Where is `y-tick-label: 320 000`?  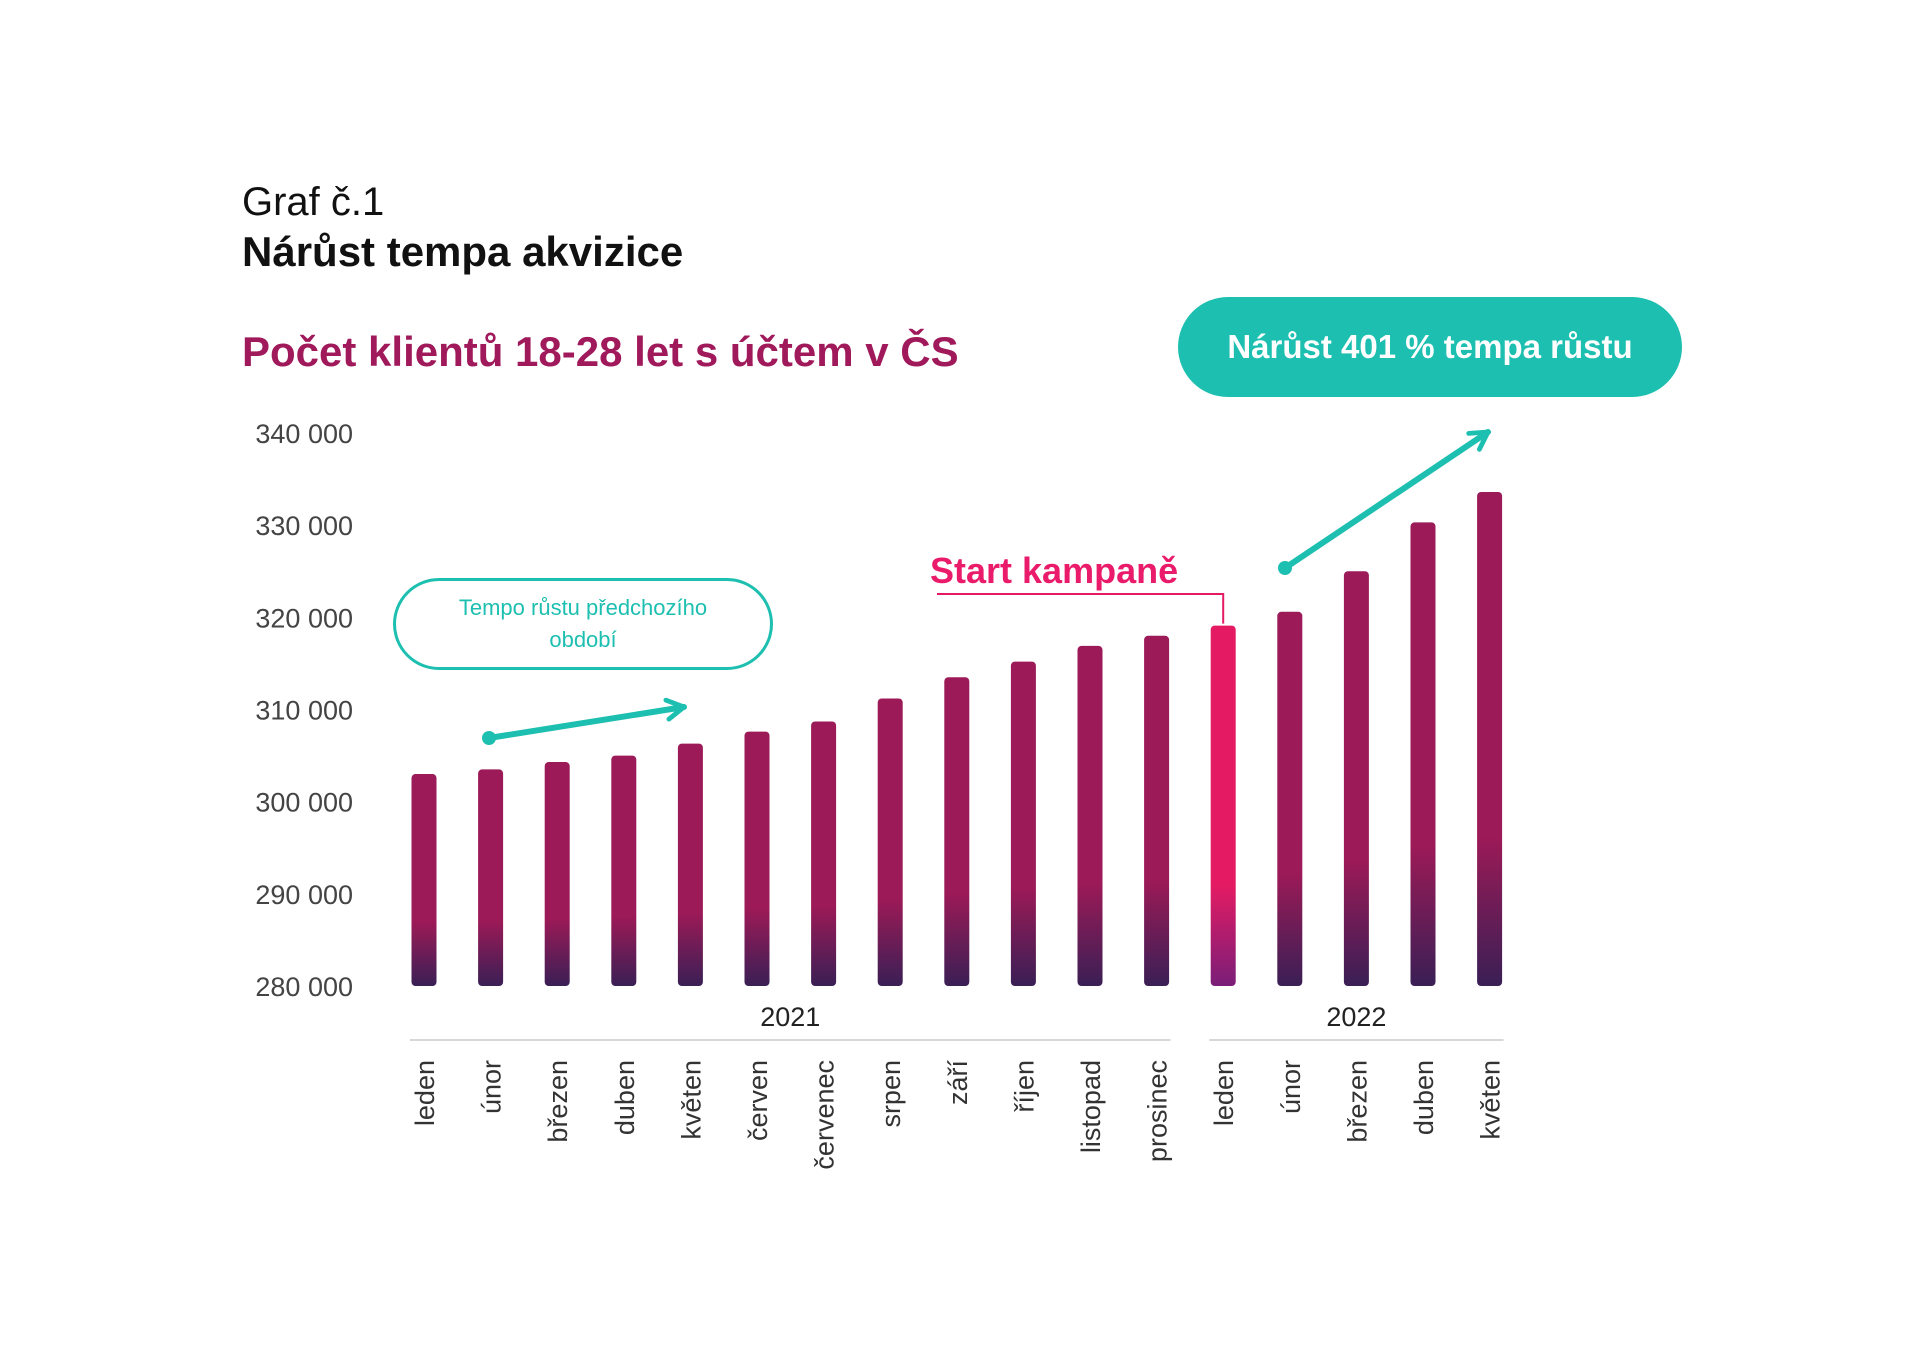 y-tick-label: 320 000 is located at coordinates (304, 618).